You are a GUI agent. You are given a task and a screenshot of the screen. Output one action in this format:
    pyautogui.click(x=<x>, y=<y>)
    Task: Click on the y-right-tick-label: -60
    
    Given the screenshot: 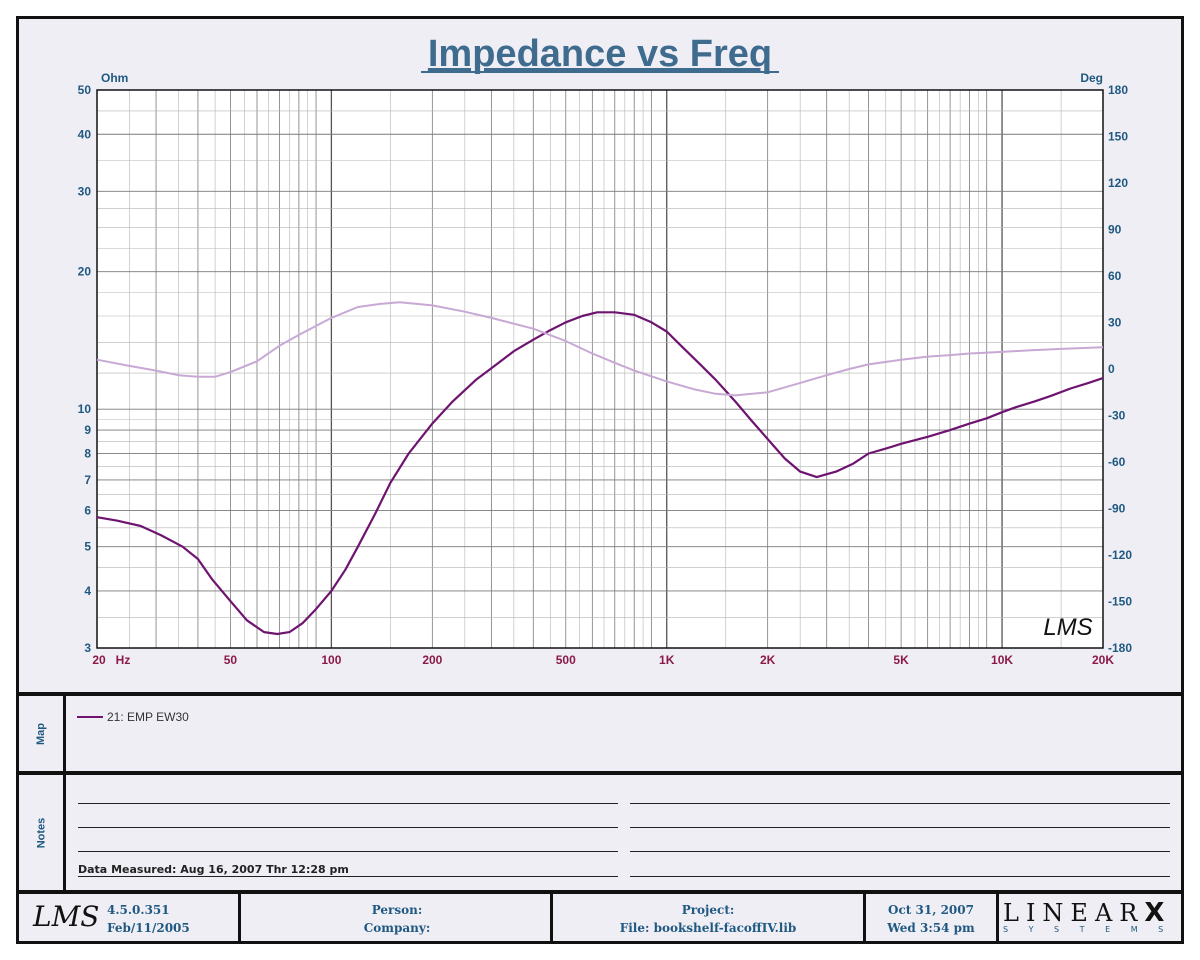 What is the action you would take?
    pyautogui.click(x=1117, y=462)
    